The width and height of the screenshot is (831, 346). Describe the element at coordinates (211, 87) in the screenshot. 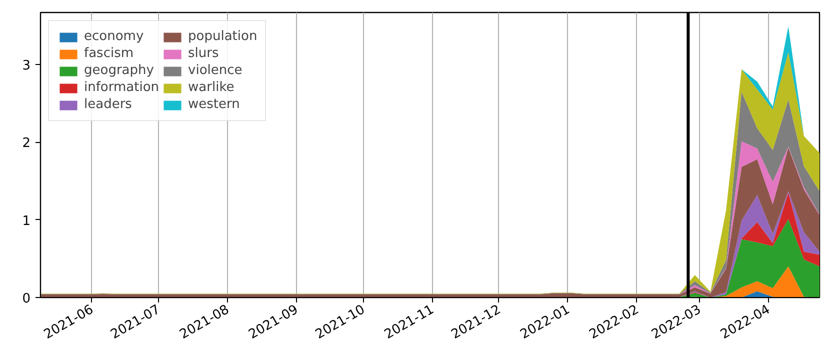

I see `legend-label: warlike` at that location.